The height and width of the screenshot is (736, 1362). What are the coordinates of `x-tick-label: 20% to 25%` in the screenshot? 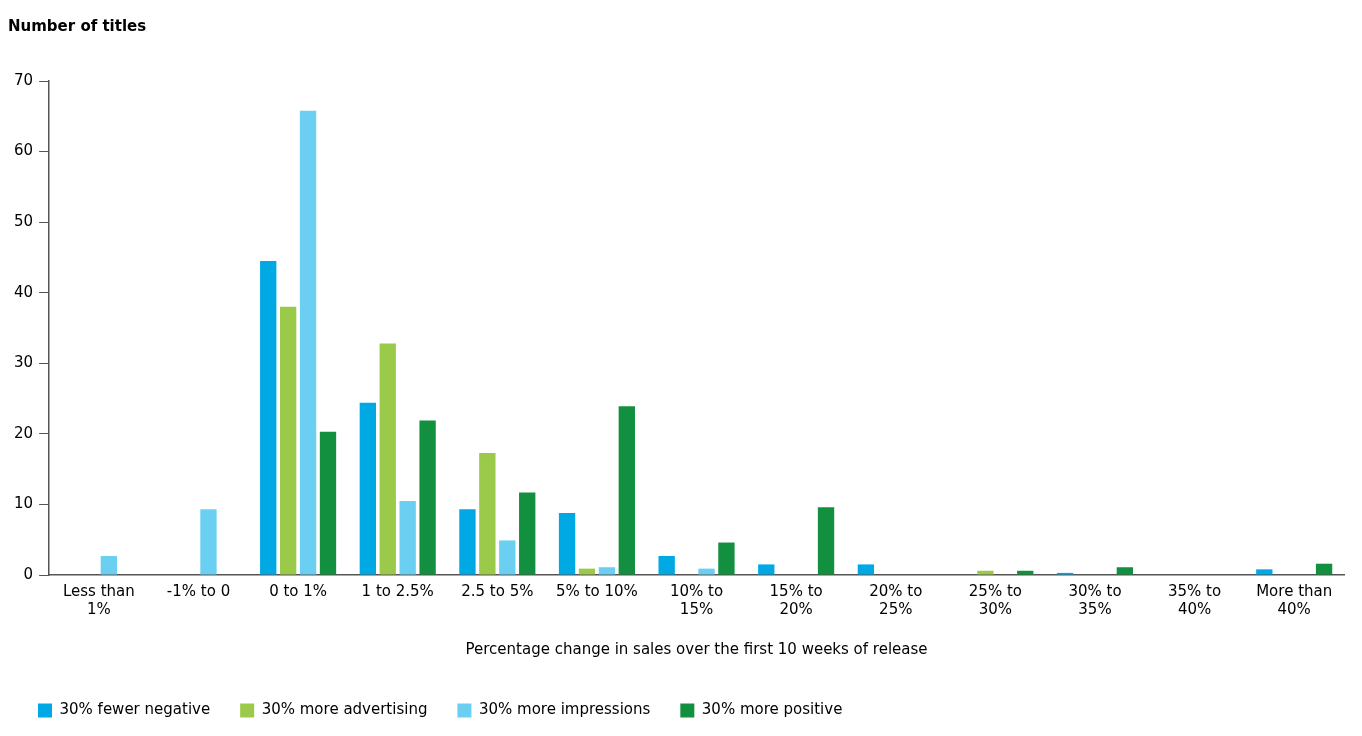 It's located at (896, 599).